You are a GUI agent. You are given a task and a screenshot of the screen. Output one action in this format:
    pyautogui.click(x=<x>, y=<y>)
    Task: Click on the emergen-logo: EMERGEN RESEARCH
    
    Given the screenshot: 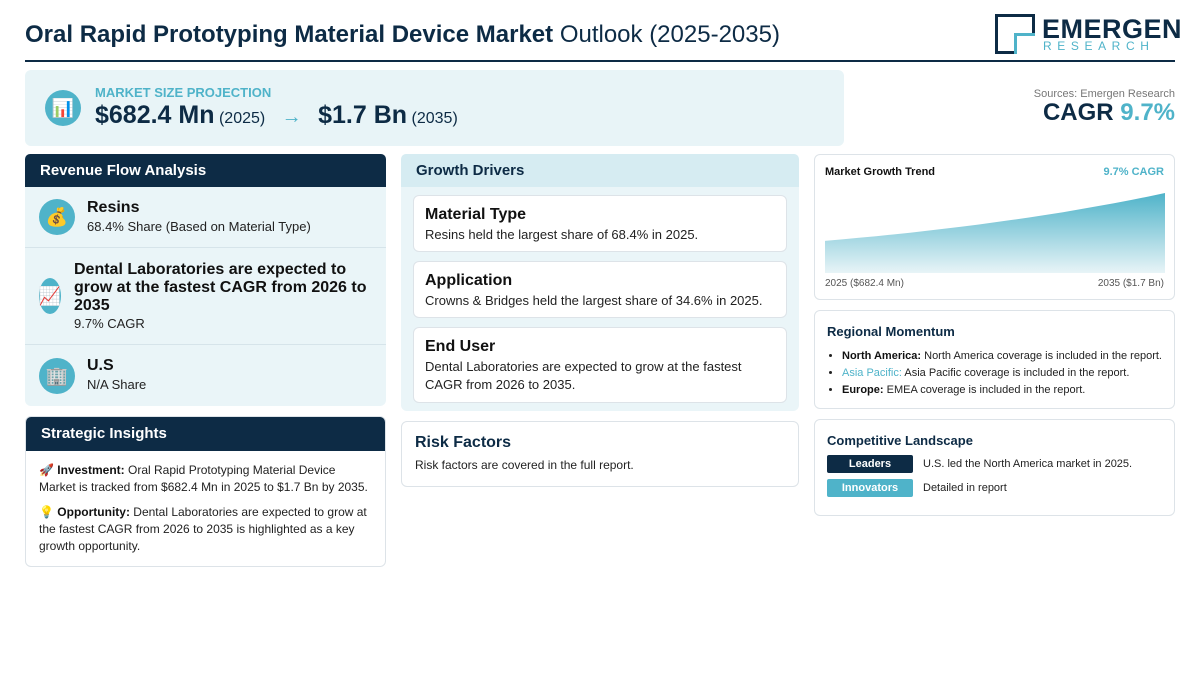 What is the action you would take?
    pyautogui.click(x=1088, y=35)
    